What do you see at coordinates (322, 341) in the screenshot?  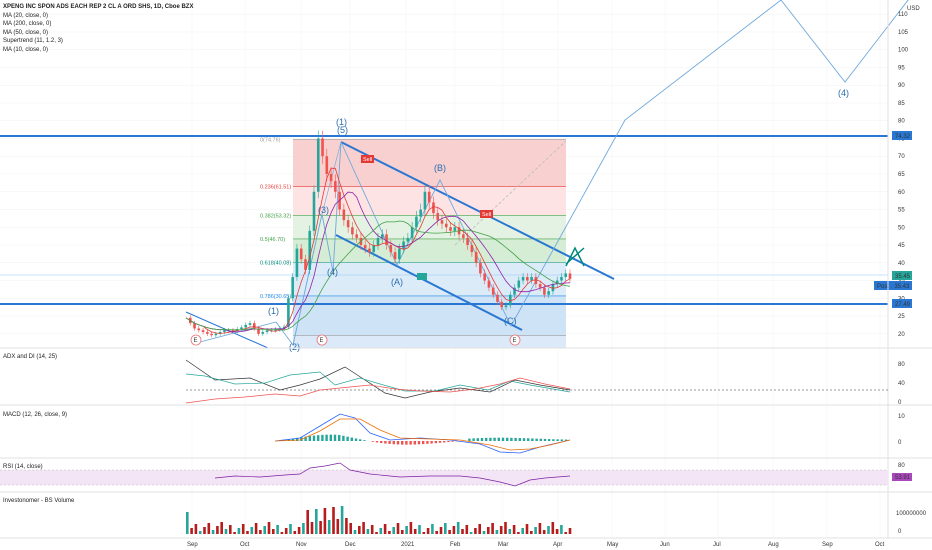 I see `marker-e-2: E` at bounding box center [322, 341].